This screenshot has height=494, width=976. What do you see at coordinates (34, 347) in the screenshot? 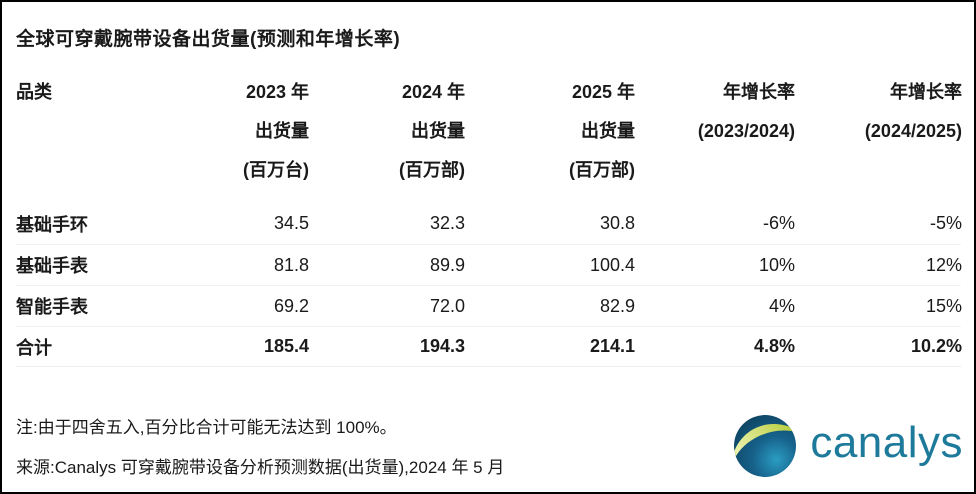
I see `total-label: 合计` at bounding box center [34, 347].